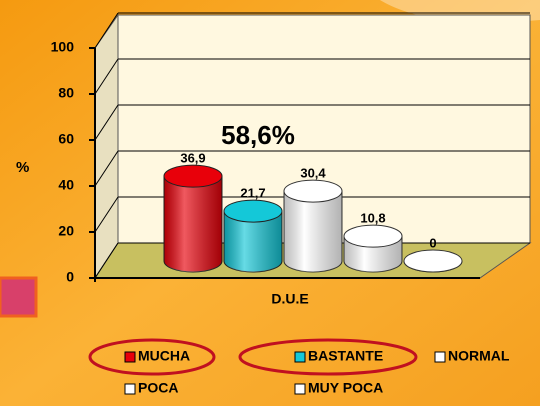 This screenshot has width=540, height=406. Describe the element at coordinates (345, 356) in the screenshot. I see `legend-label: BASTANTE` at that location.